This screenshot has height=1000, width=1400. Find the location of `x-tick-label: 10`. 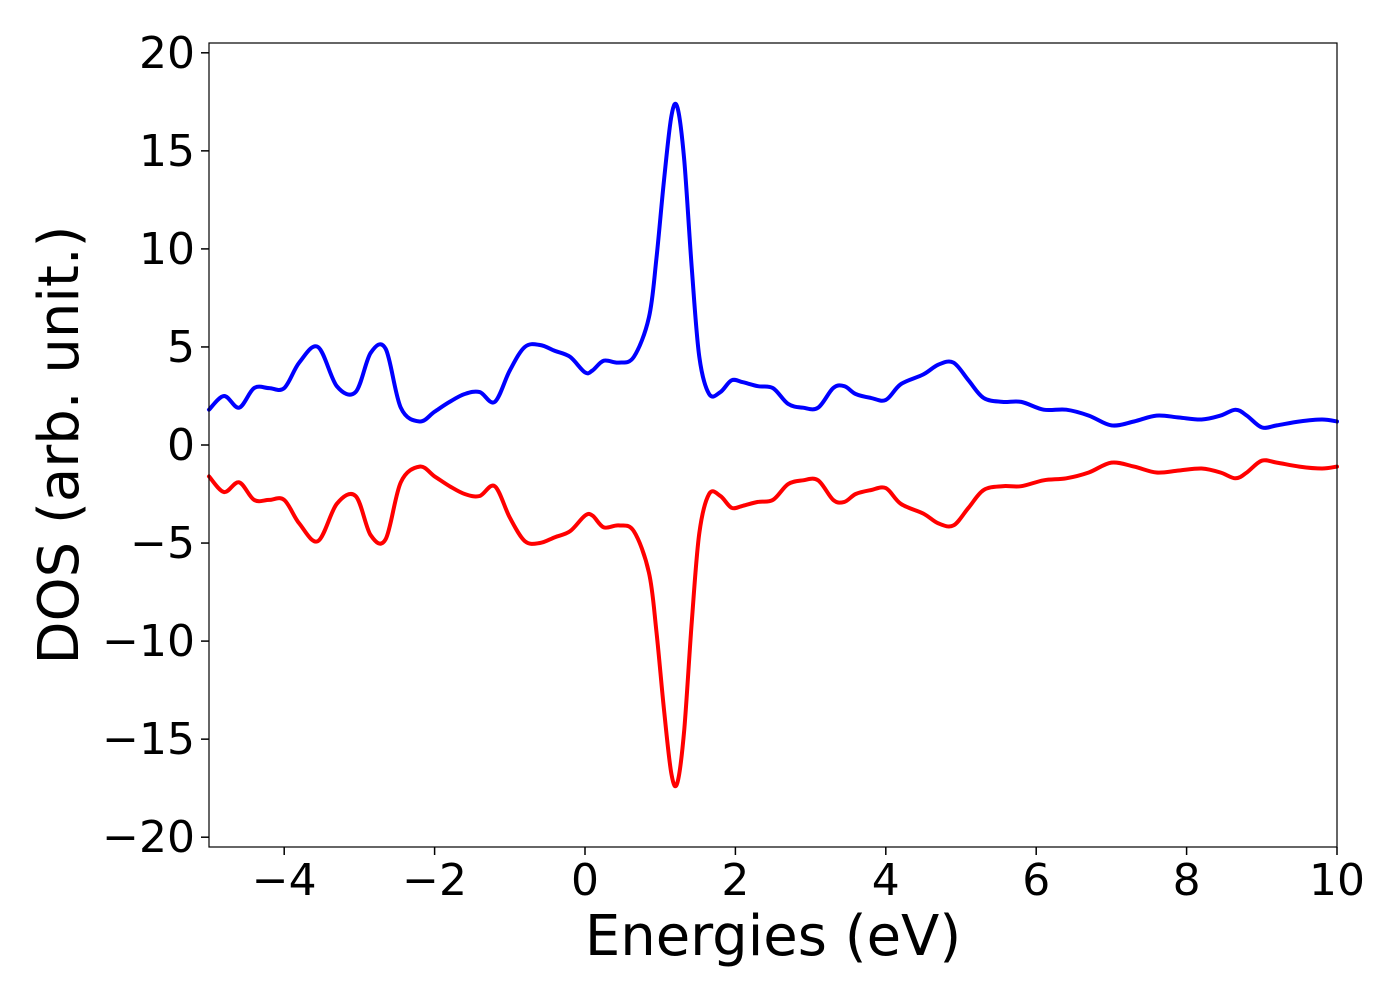

x-tick-label: 10 is located at coordinates (1337, 880).